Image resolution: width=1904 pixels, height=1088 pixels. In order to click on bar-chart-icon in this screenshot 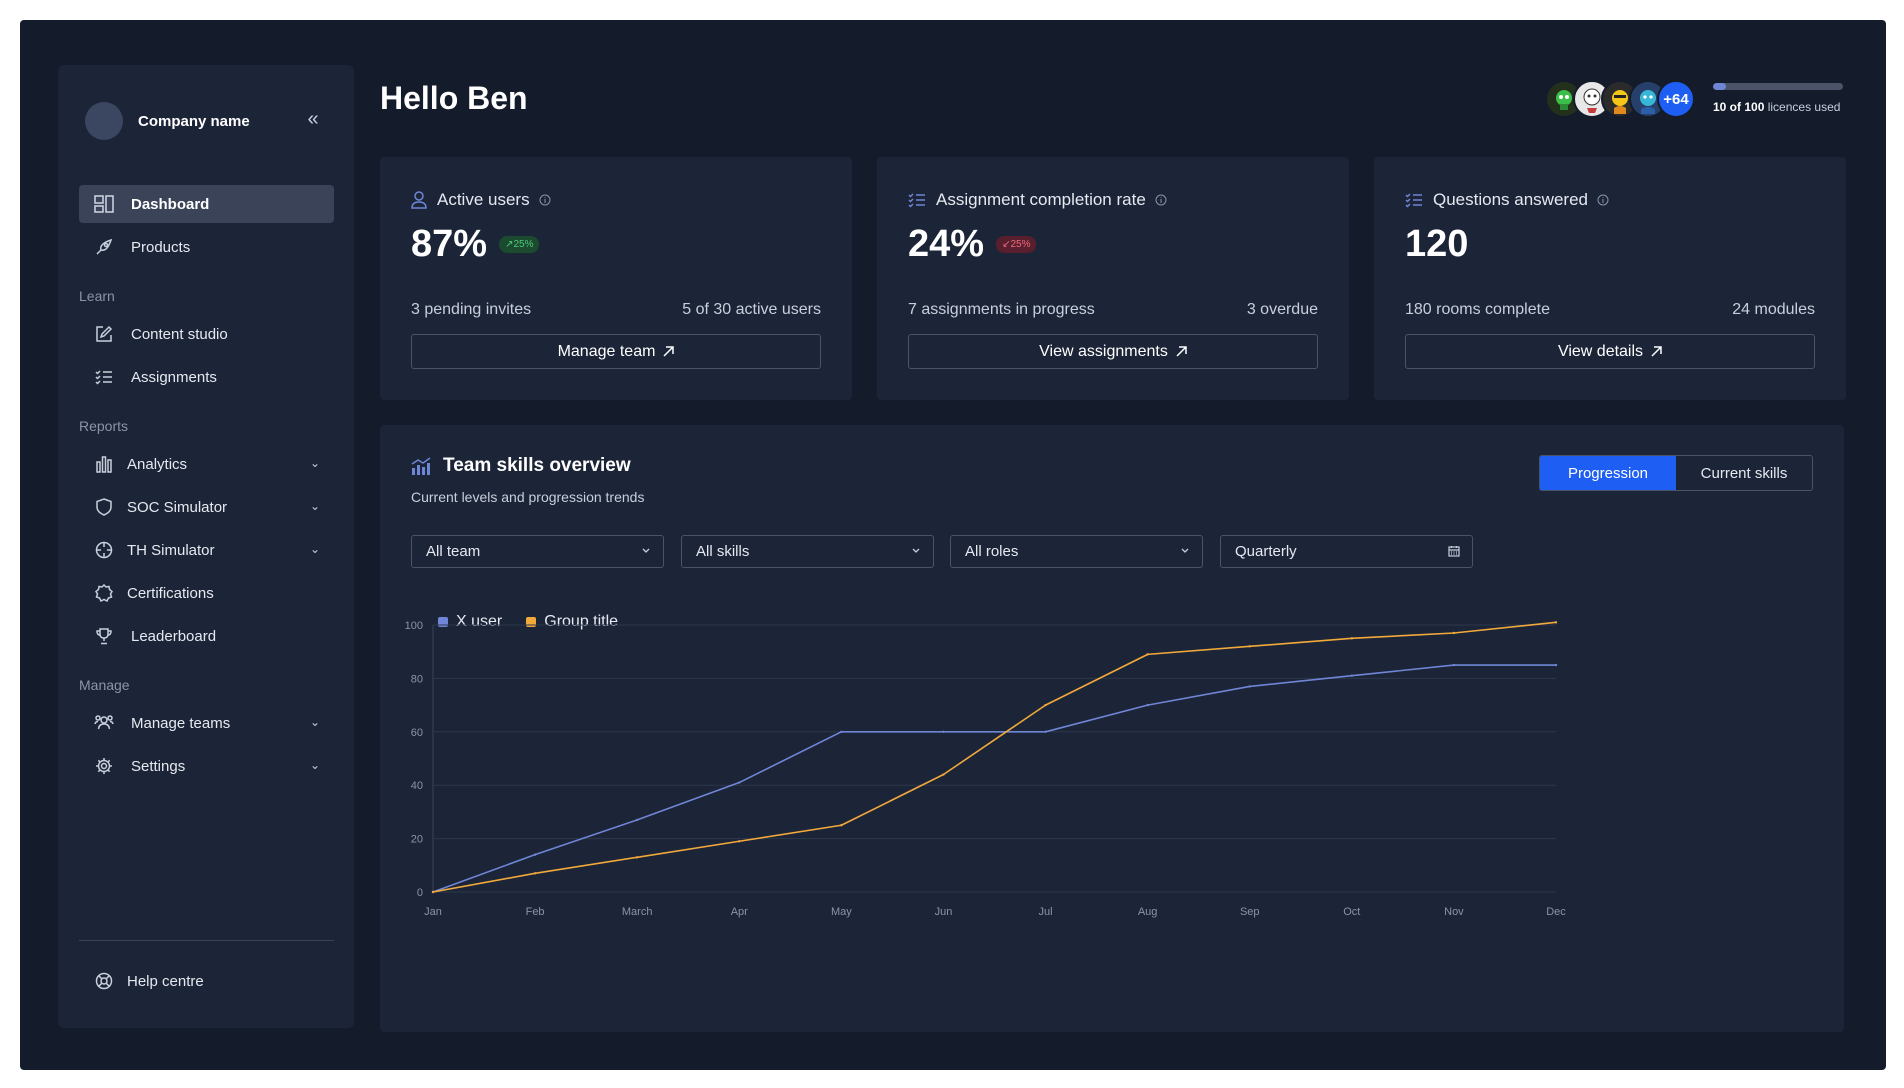, I will do `click(104, 464)`.